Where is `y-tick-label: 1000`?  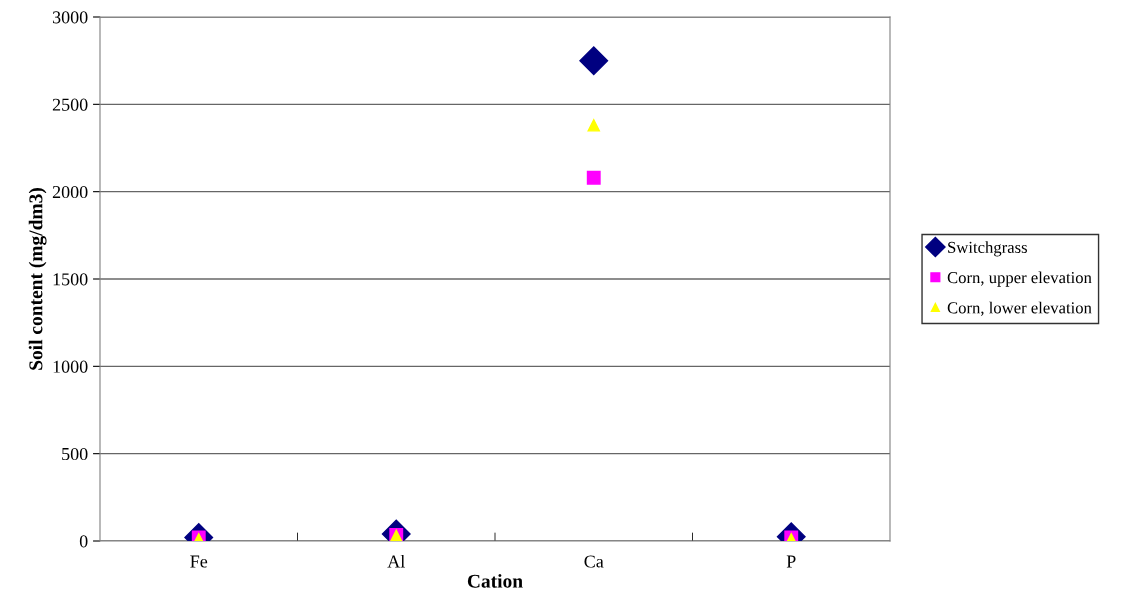 y-tick-label: 1000 is located at coordinates (70, 366).